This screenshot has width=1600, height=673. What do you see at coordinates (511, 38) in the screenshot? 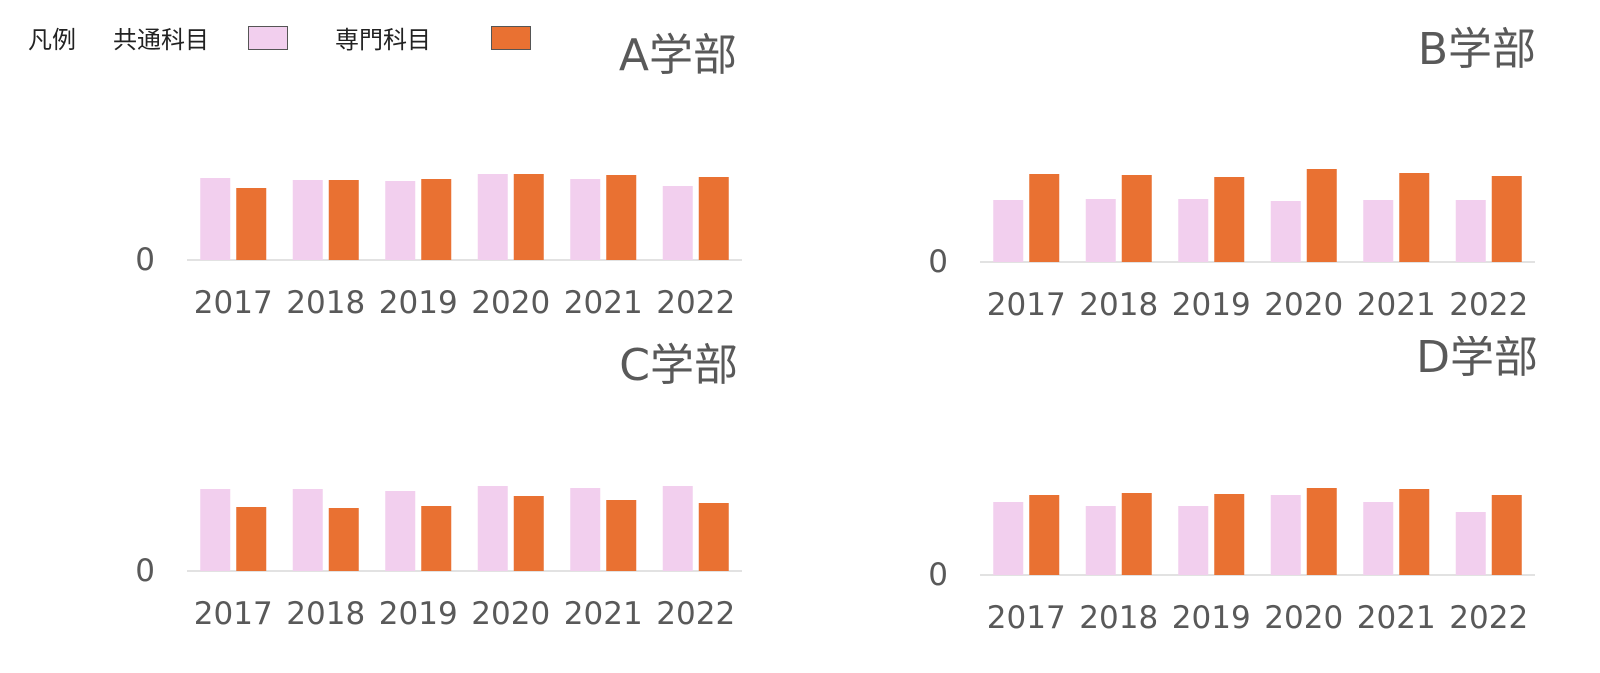
I see `legend-swatch-specialized` at bounding box center [511, 38].